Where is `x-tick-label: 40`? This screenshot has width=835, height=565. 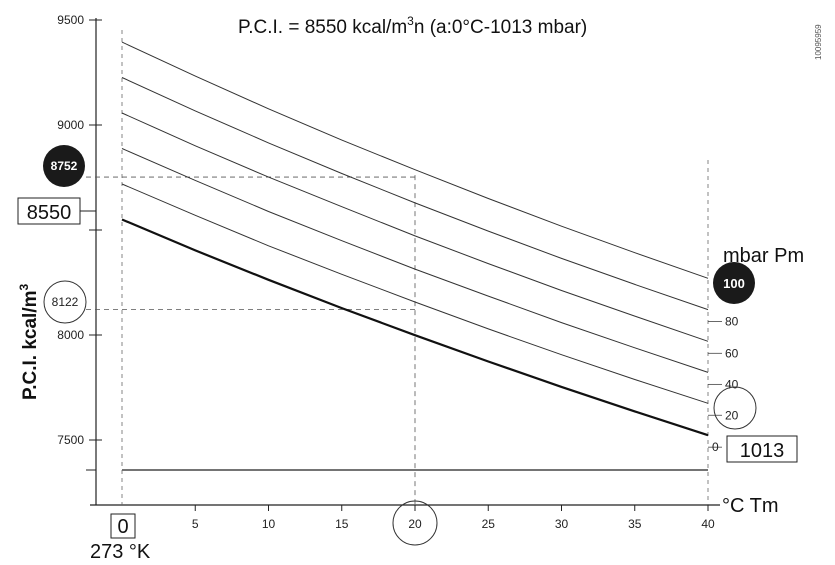 x-tick-label: 40 is located at coordinates (708, 524).